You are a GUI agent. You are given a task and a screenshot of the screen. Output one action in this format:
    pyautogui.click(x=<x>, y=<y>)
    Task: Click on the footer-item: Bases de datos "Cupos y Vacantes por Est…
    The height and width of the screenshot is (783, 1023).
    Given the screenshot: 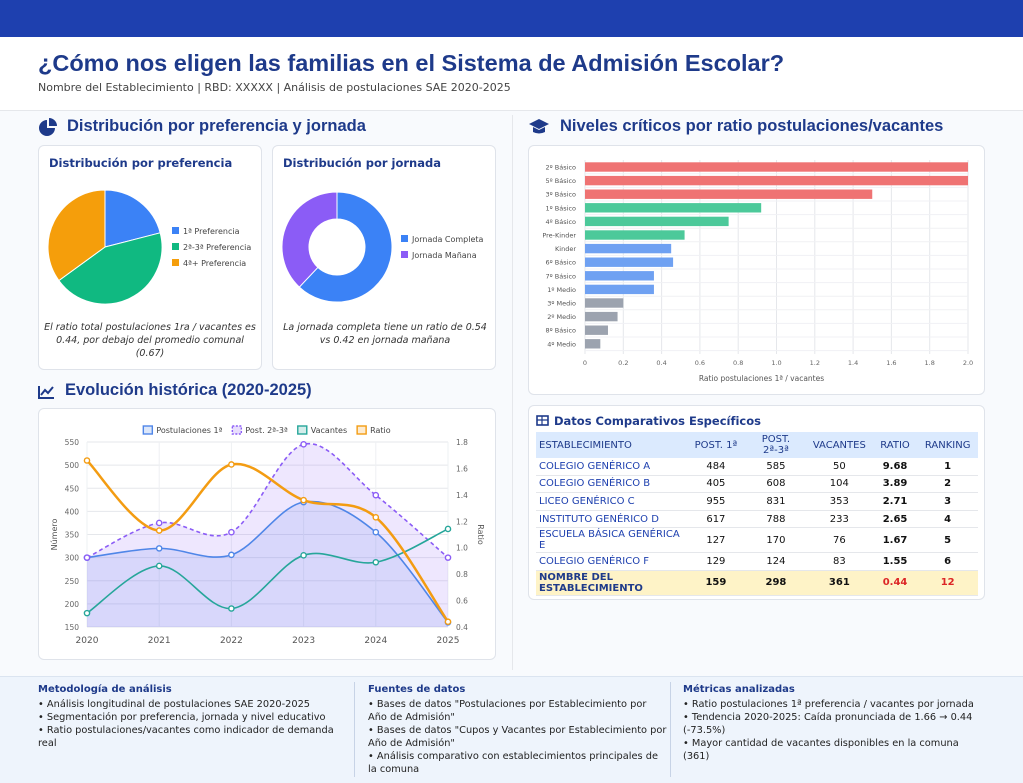 What is the action you would take?
    pyautogui.click(x=518, y=737)
    